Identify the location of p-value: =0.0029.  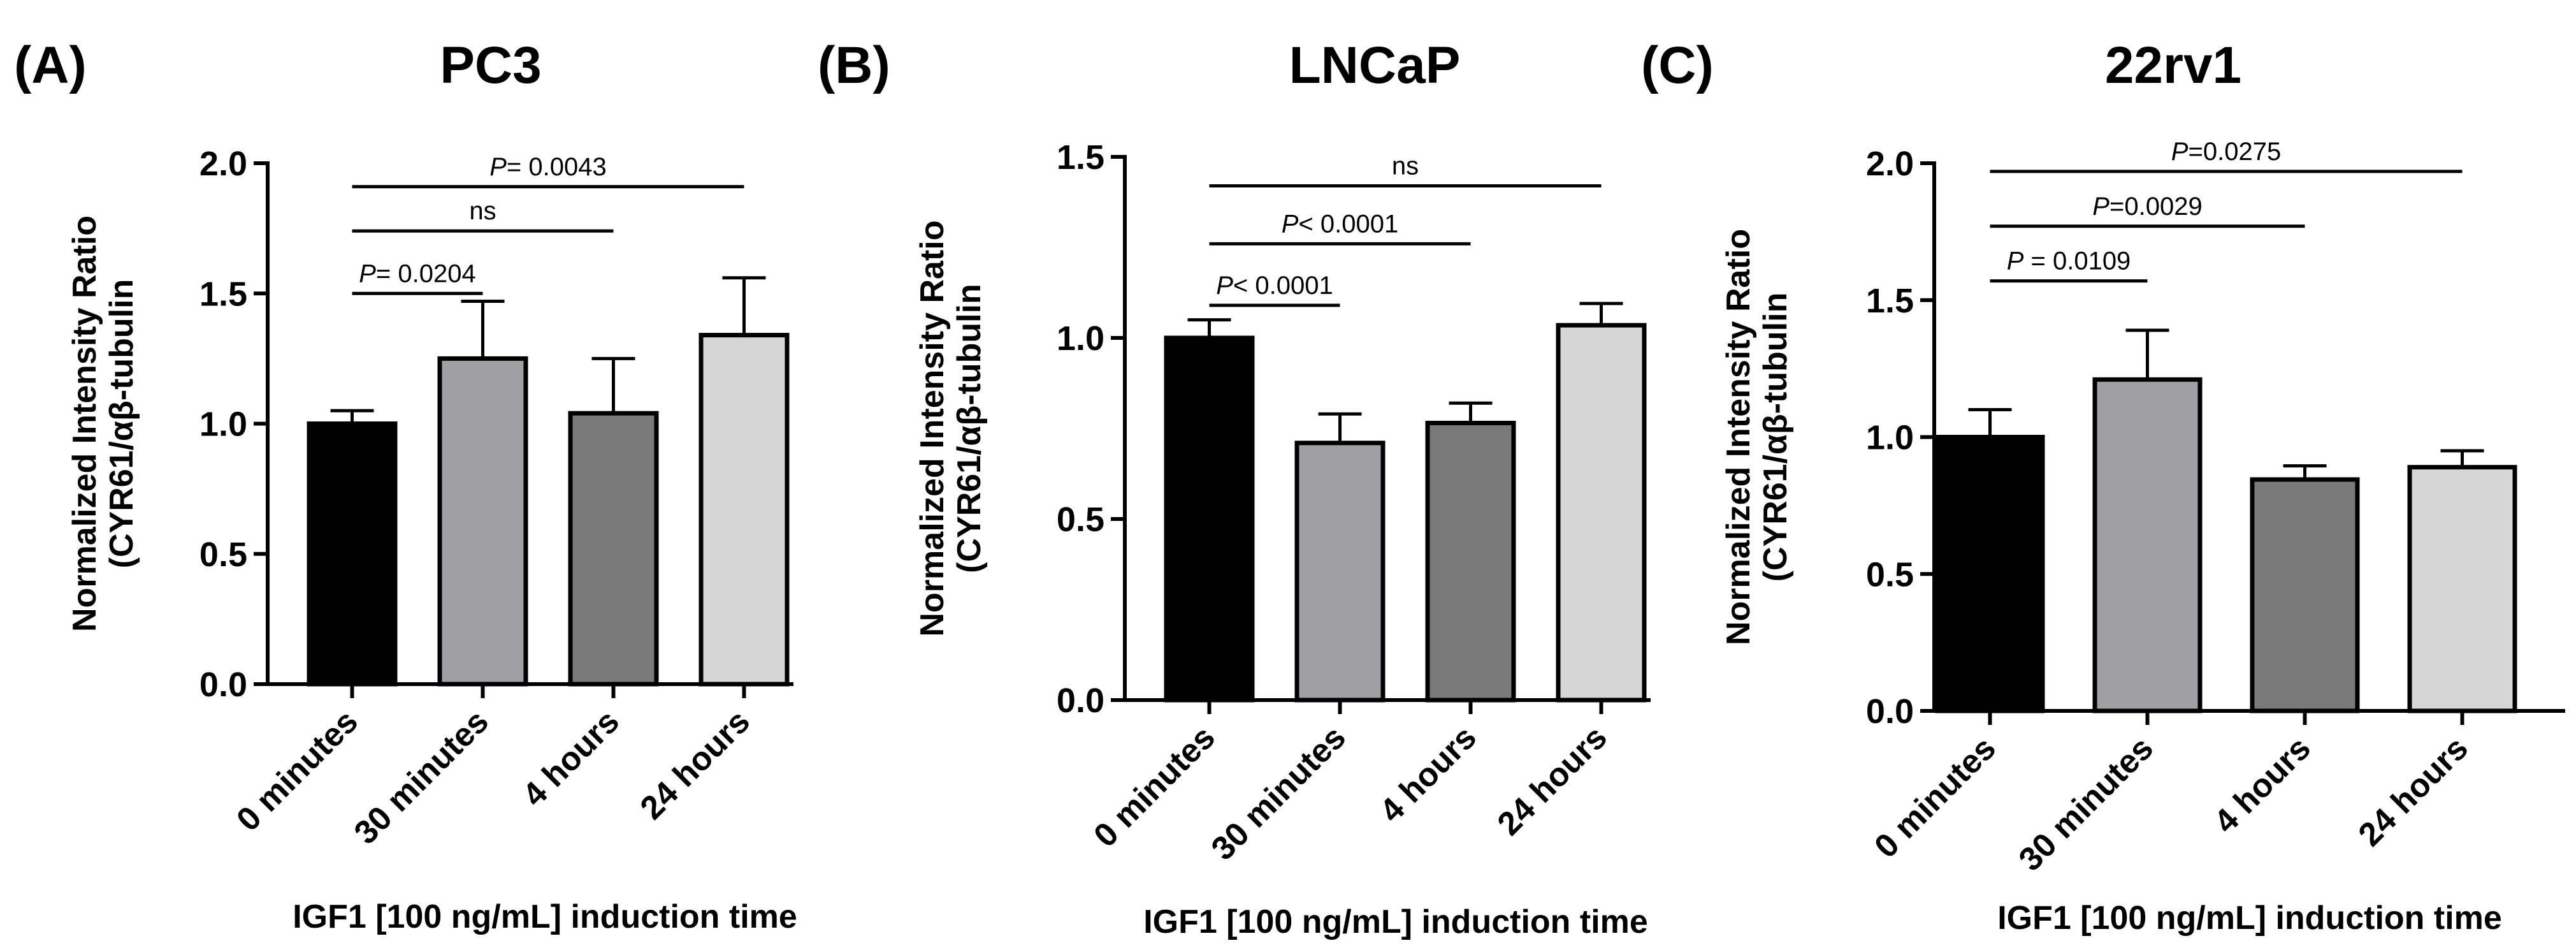
(2156, 207).